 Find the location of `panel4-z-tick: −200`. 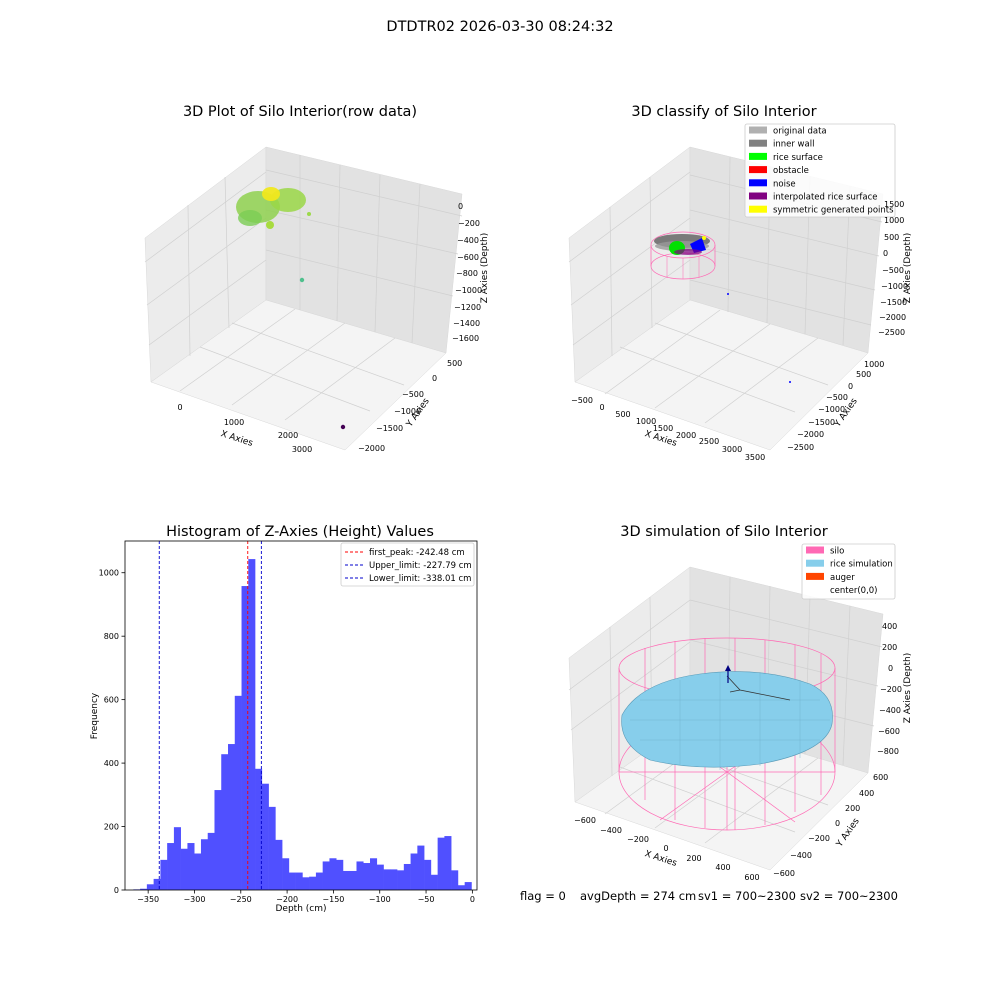

panel4-z-tick: −200 is located at coordinates (891, 689).